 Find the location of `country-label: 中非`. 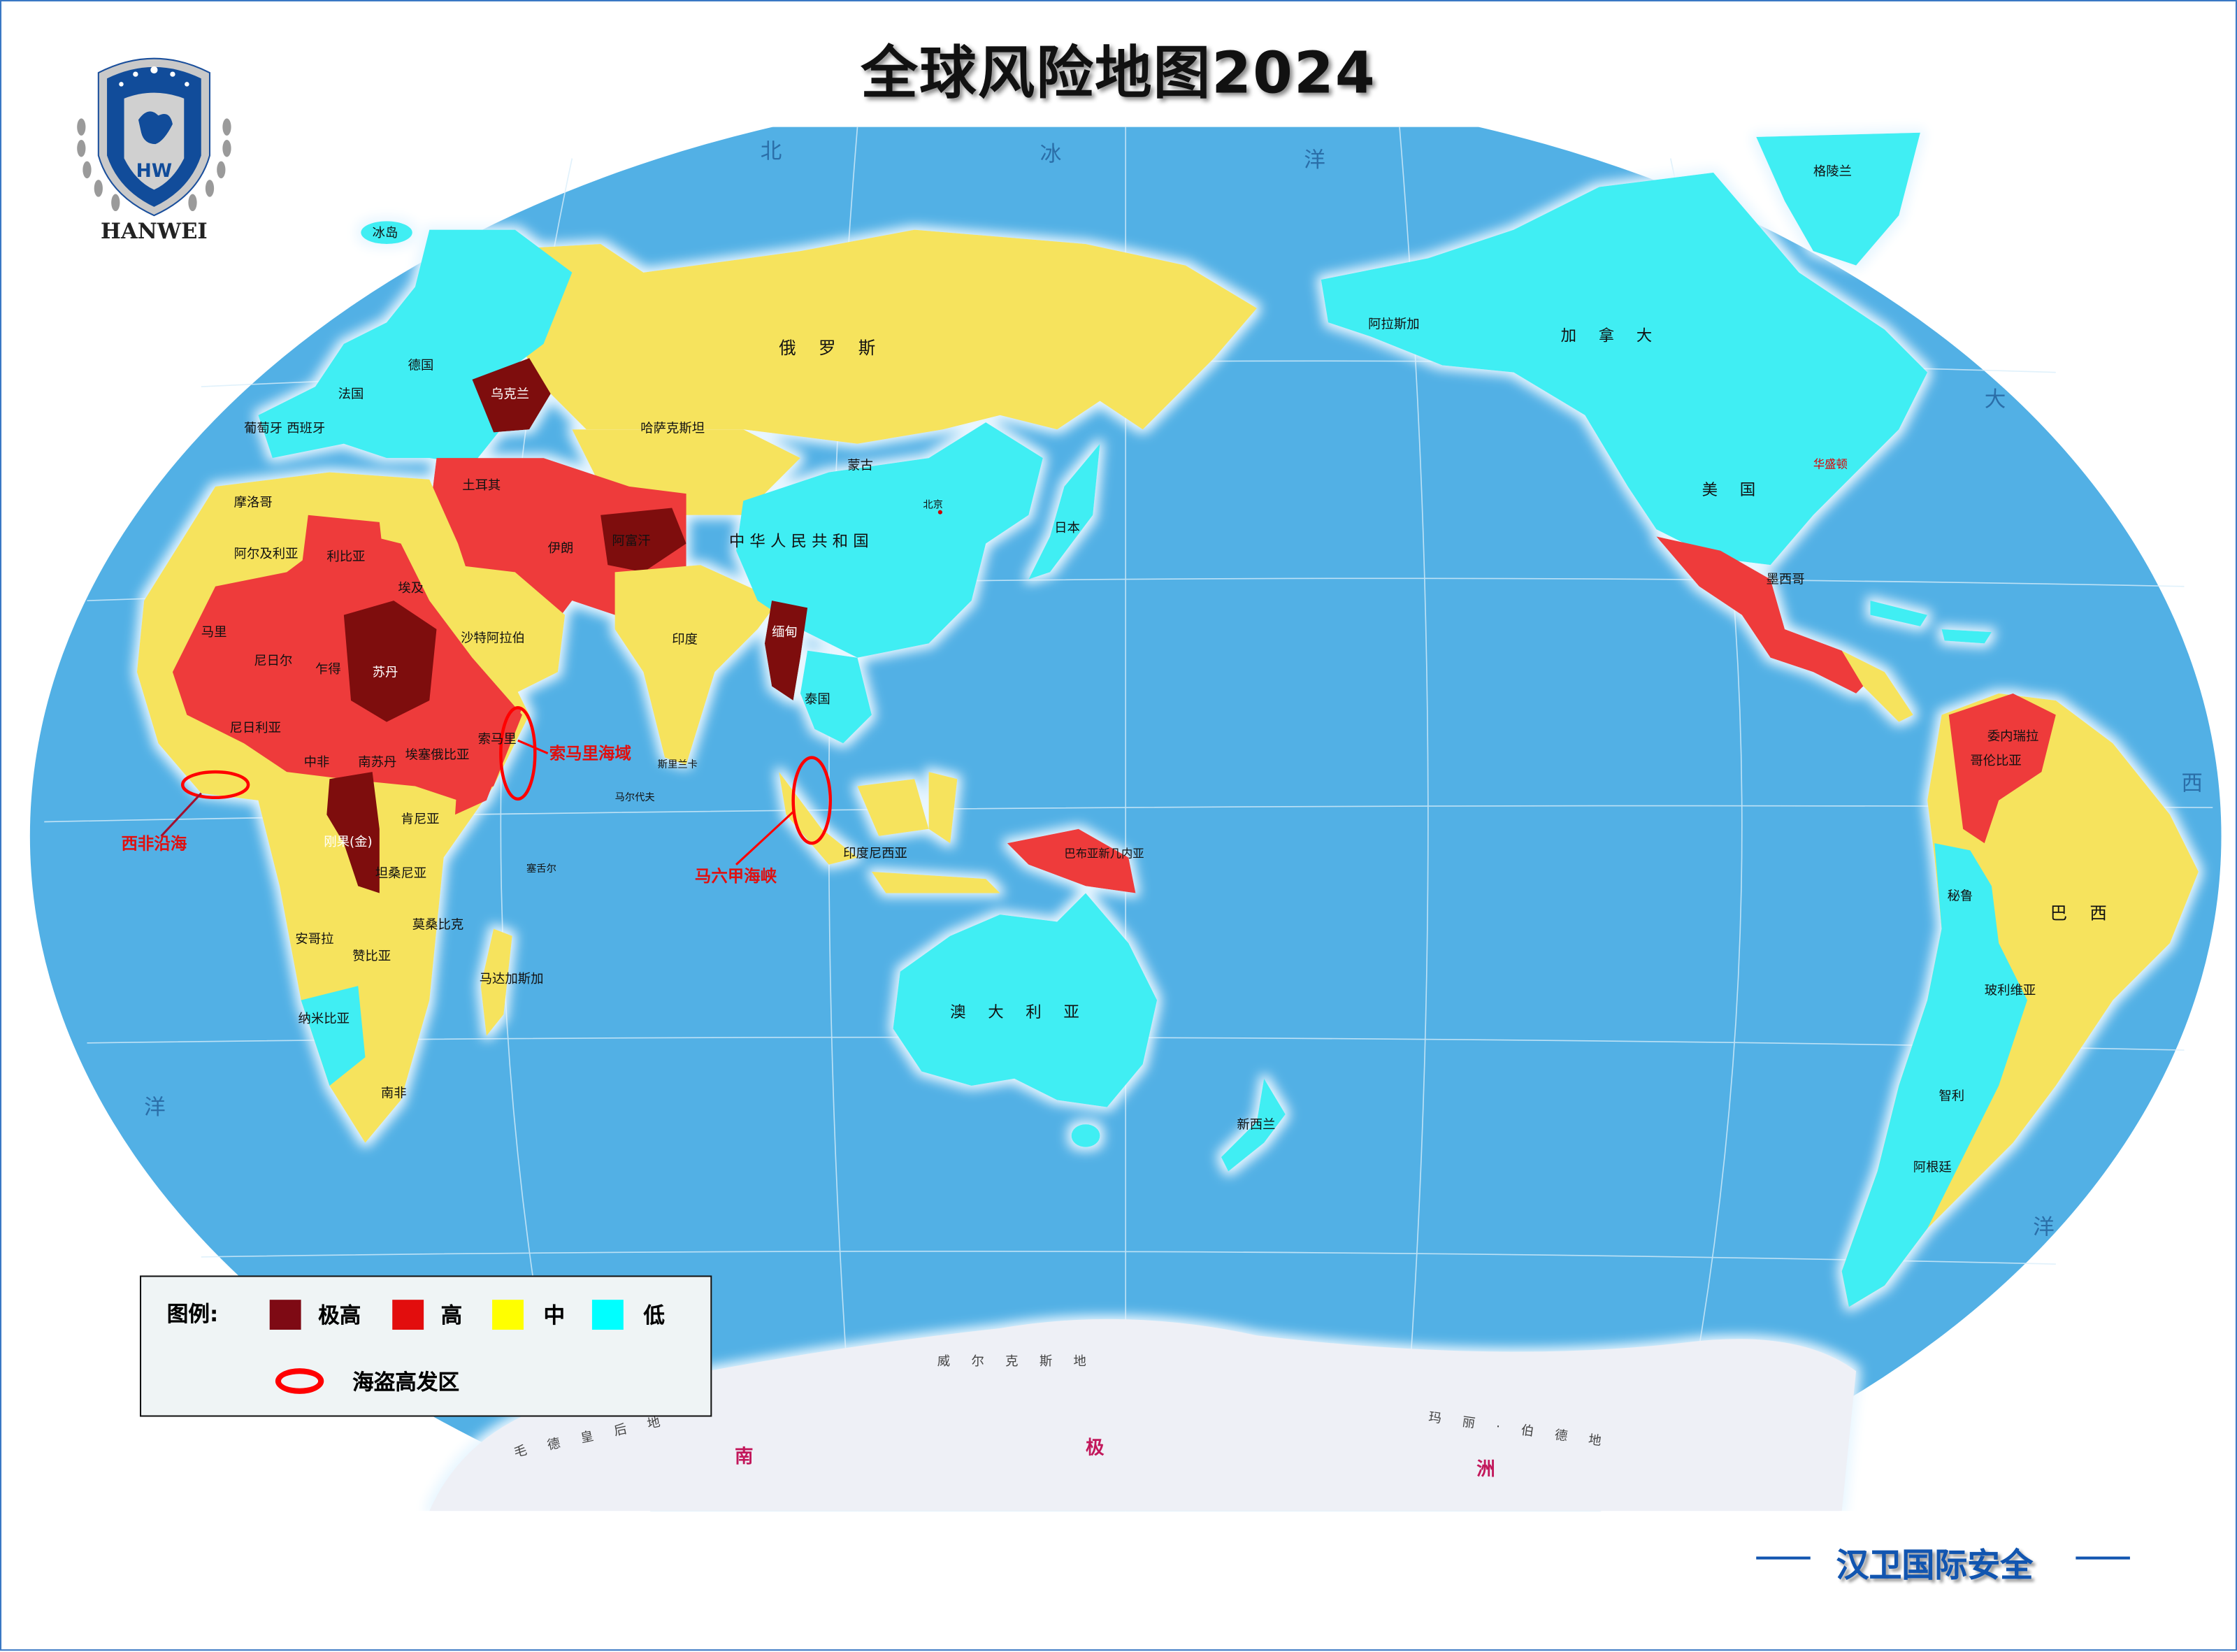

country-label: 中非 is located at coordinates (317, 762).